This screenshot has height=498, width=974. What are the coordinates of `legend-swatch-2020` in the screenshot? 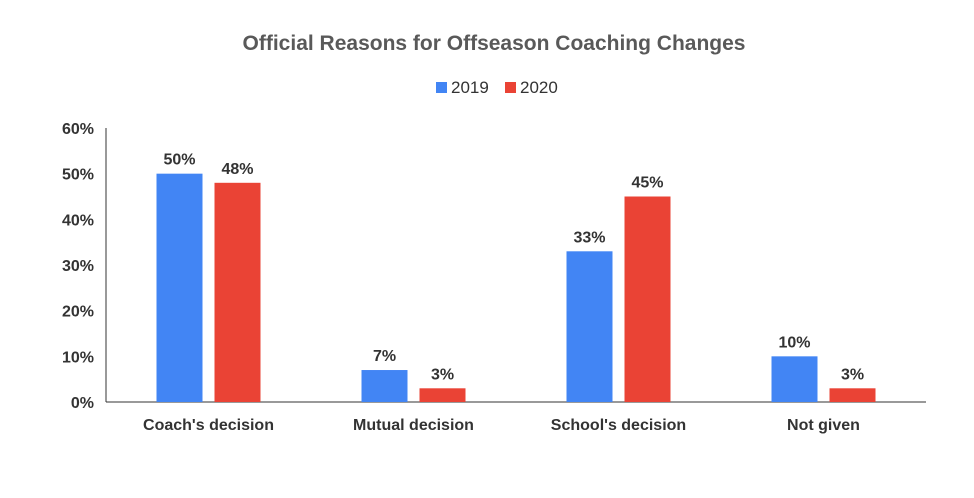 It's located at (510, 87).